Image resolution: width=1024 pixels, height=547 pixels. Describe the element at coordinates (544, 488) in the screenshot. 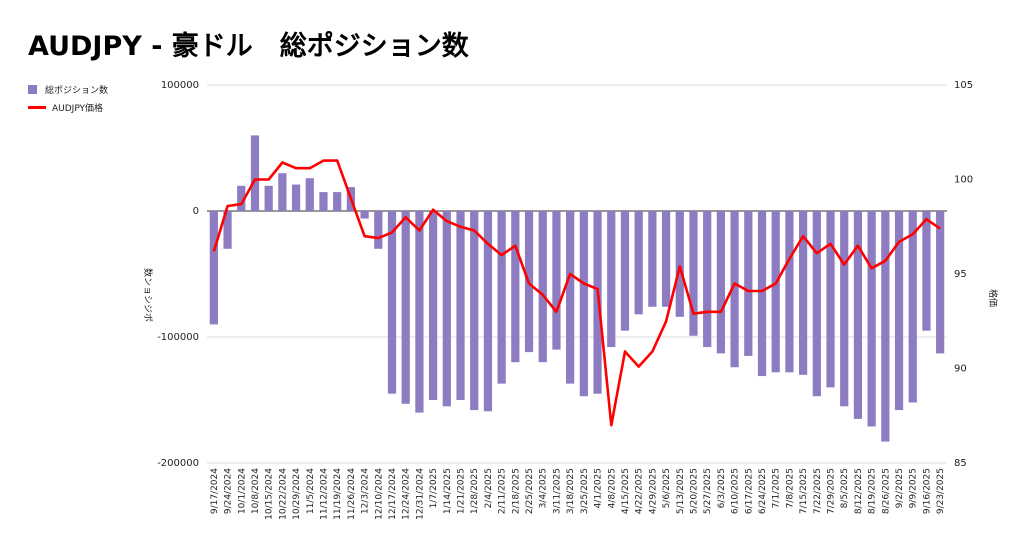

I see `x-tick-label: 3/4/2025` at that location.